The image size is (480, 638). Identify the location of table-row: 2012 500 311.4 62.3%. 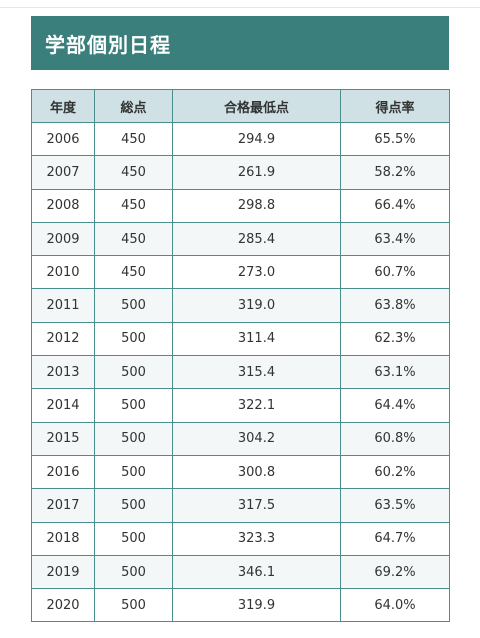
(240, 339).